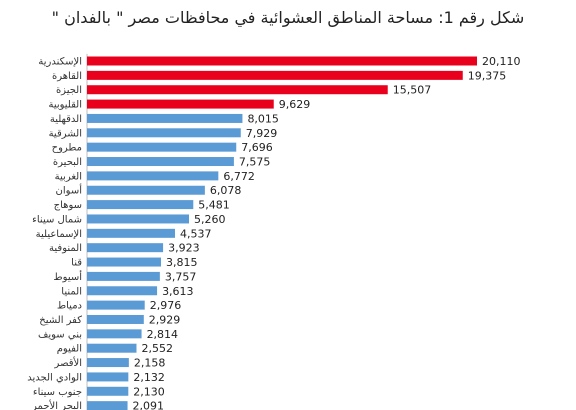 This screenshot has width=576, height=410. I want to click on value-label: 2,976, so click(166, 305).